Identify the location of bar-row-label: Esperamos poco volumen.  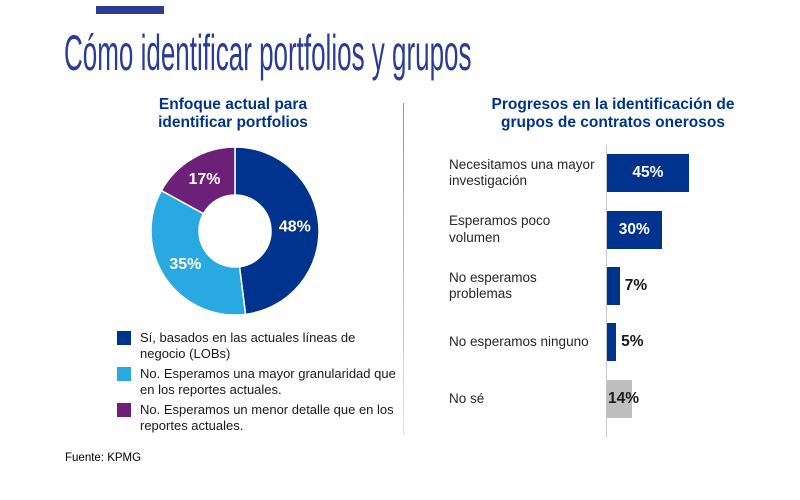
(500, 229).